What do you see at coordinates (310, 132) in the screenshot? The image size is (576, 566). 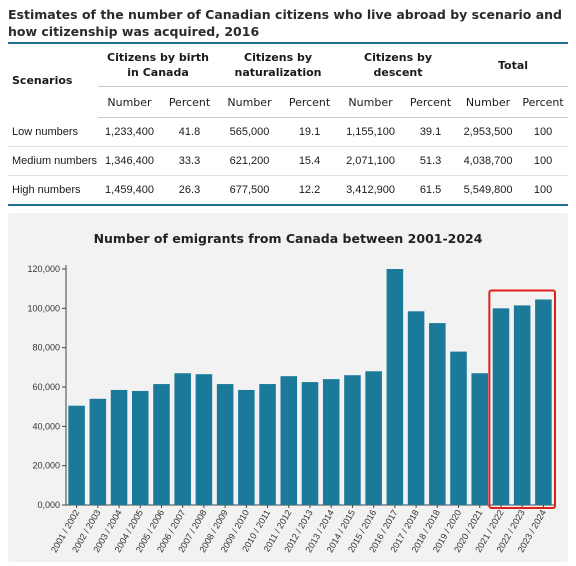 I see `table-cell: 19.1` at bounding box center [310, 132].